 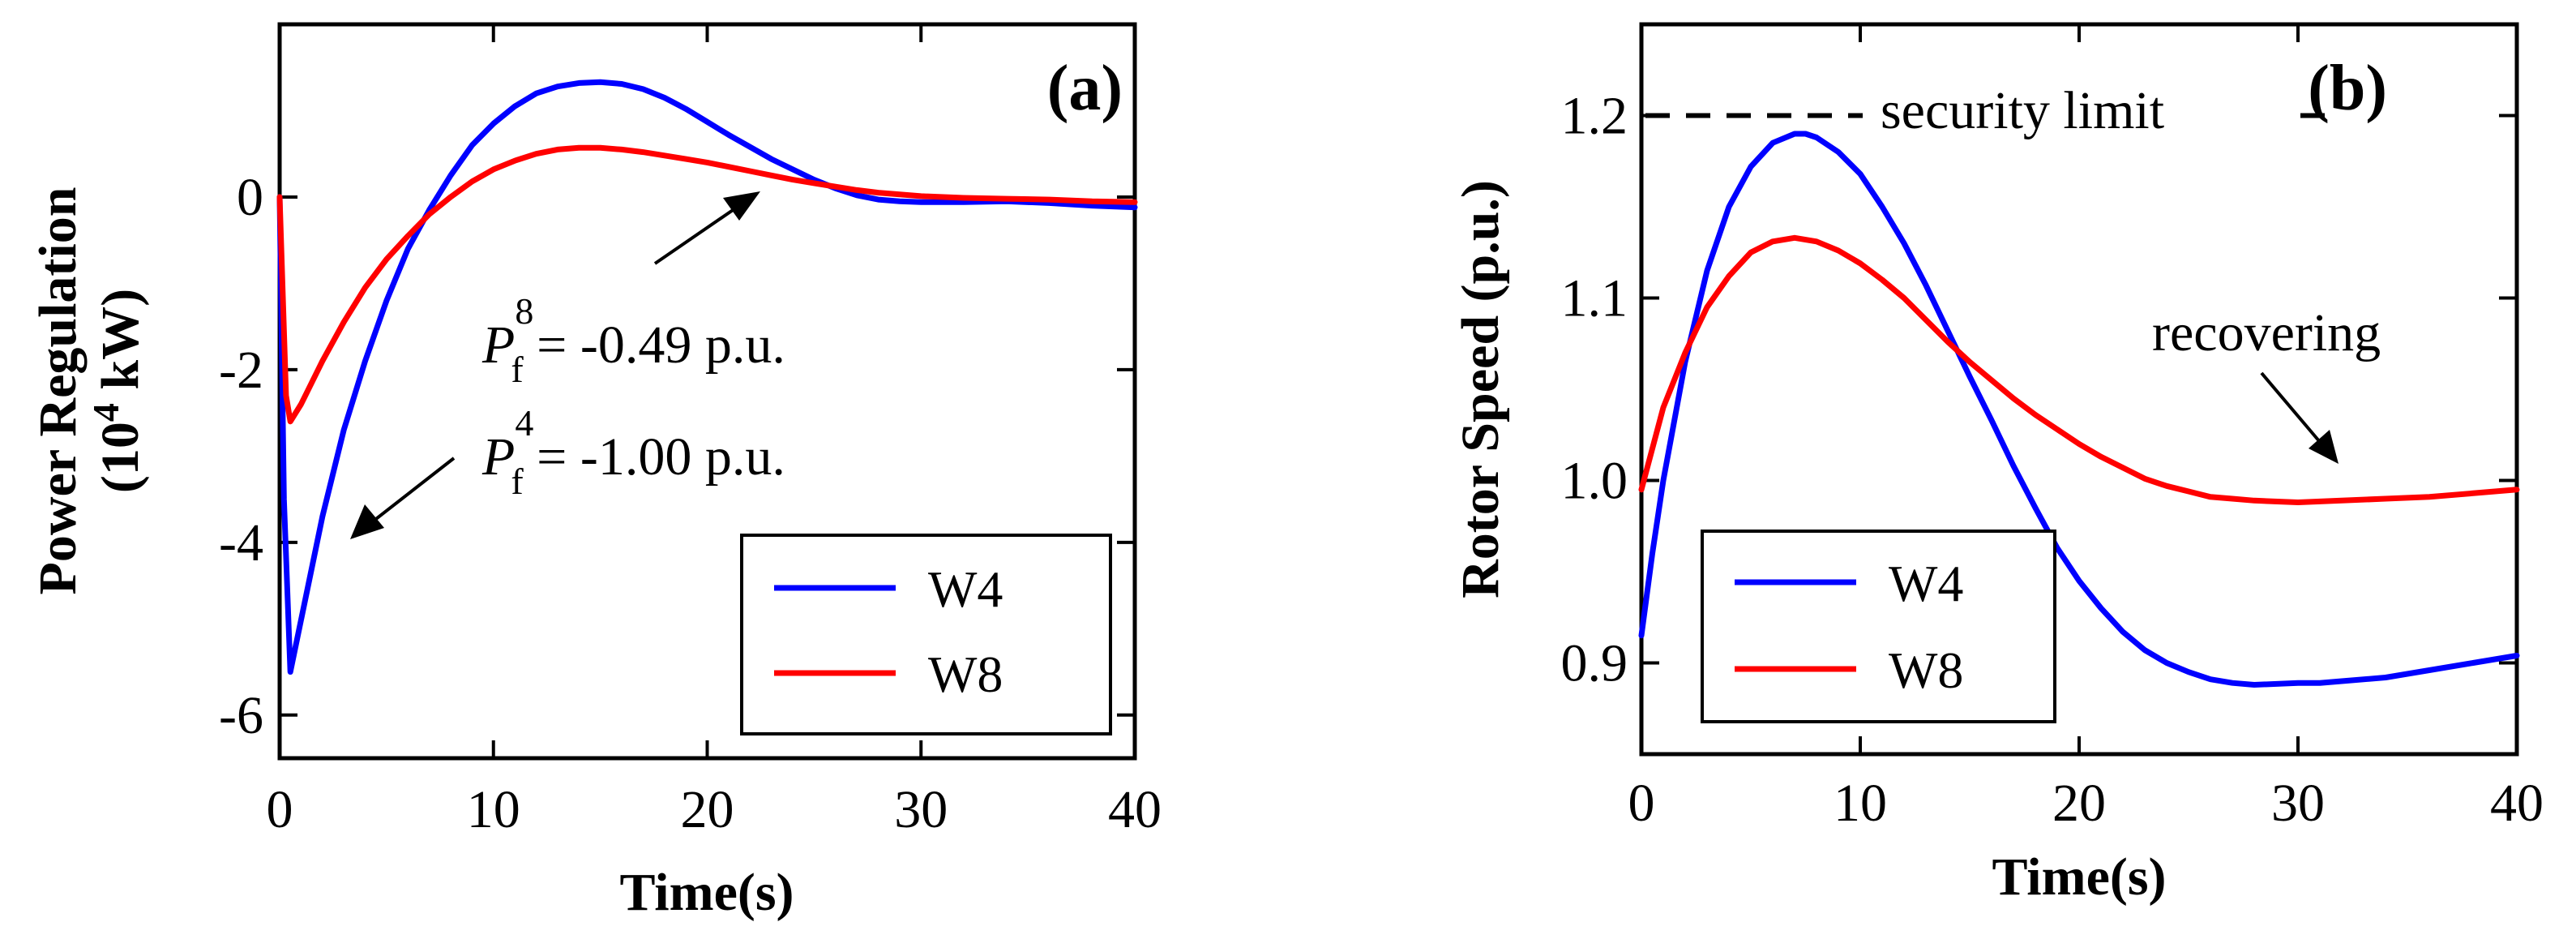 What do you see at coordinates (741, 206) in the screenshot?
I see `panel-a-arrow-pf8-head` at bounding box center [741, 206].